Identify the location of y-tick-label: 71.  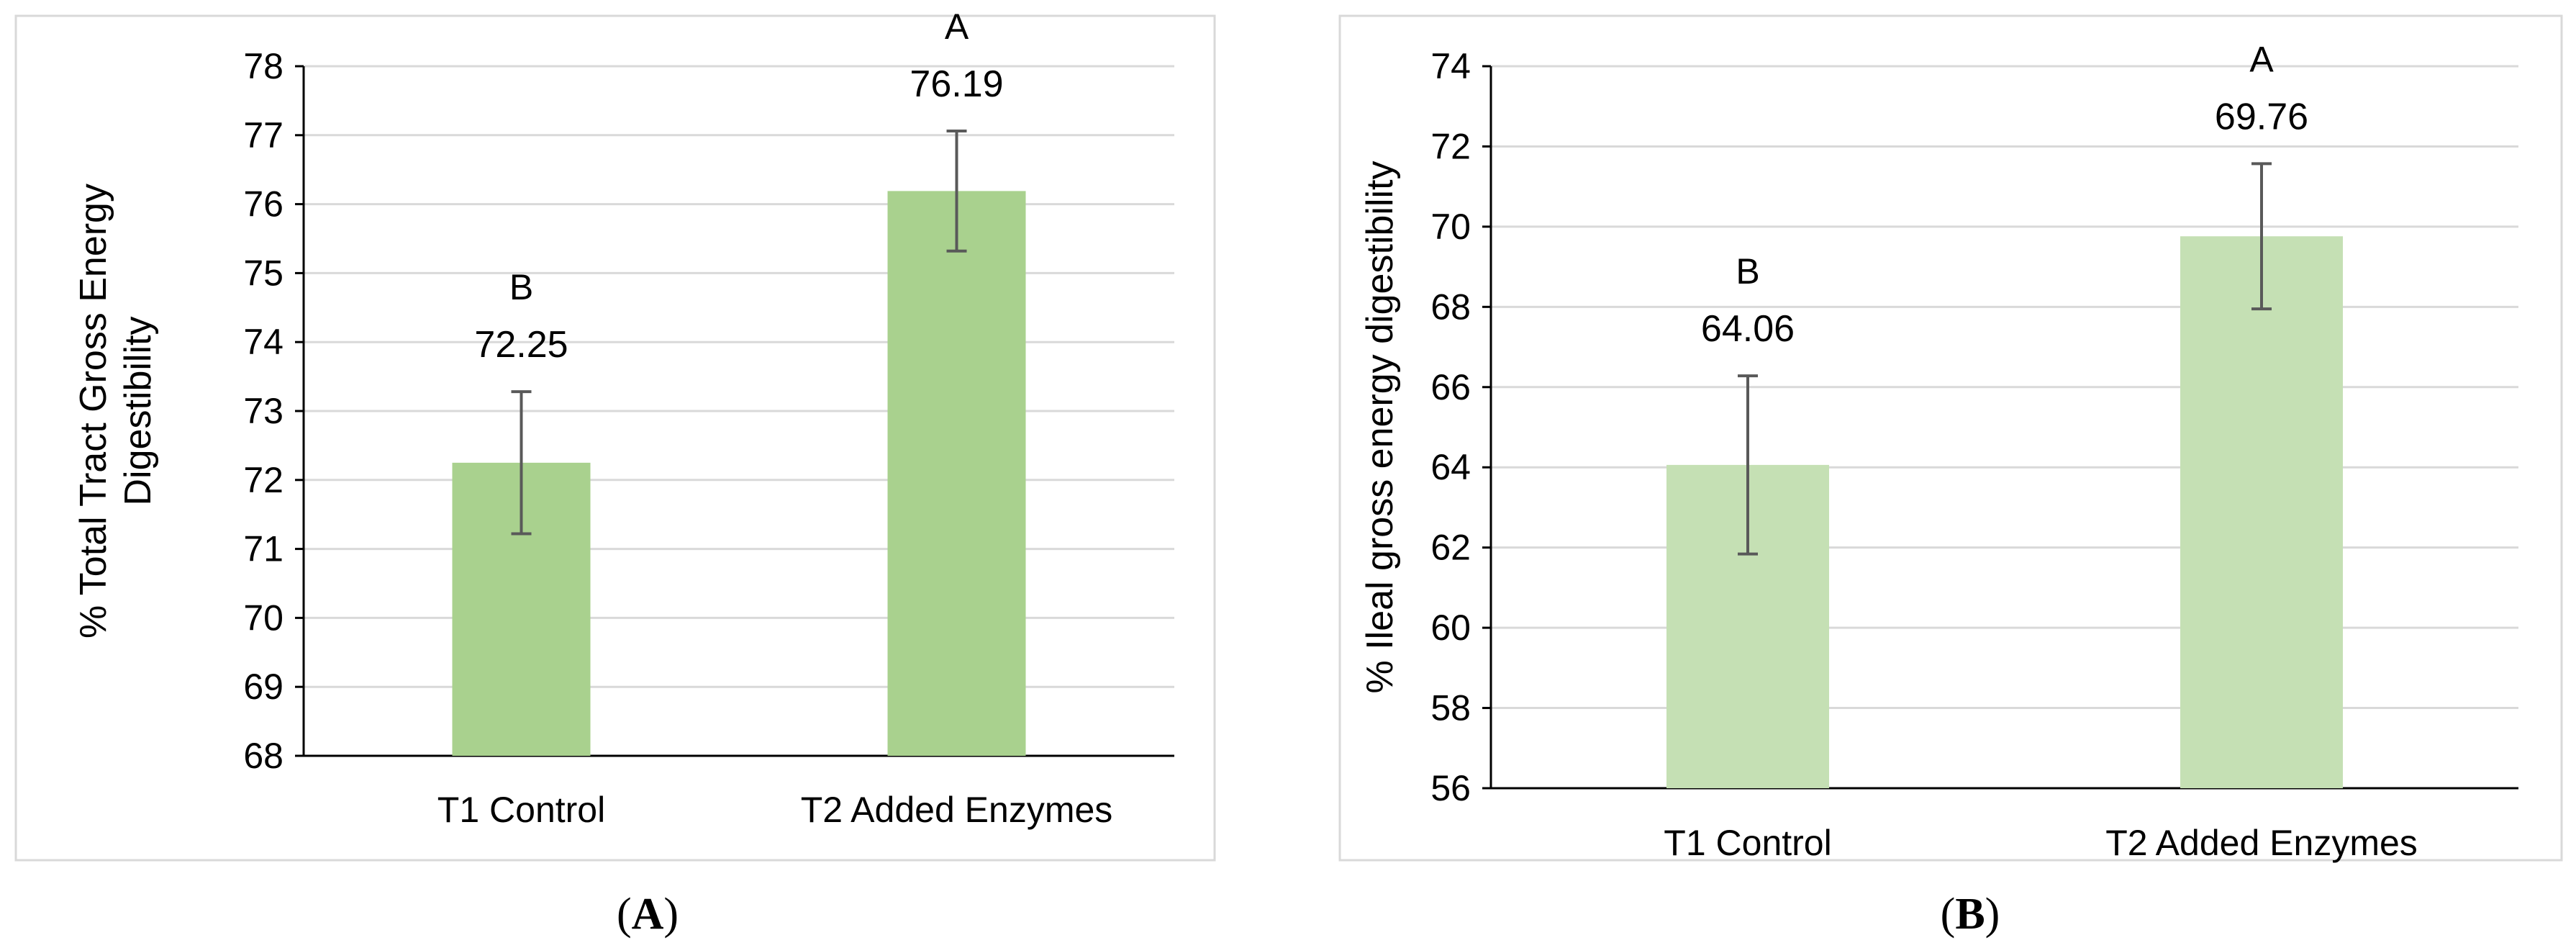
(263, 549).